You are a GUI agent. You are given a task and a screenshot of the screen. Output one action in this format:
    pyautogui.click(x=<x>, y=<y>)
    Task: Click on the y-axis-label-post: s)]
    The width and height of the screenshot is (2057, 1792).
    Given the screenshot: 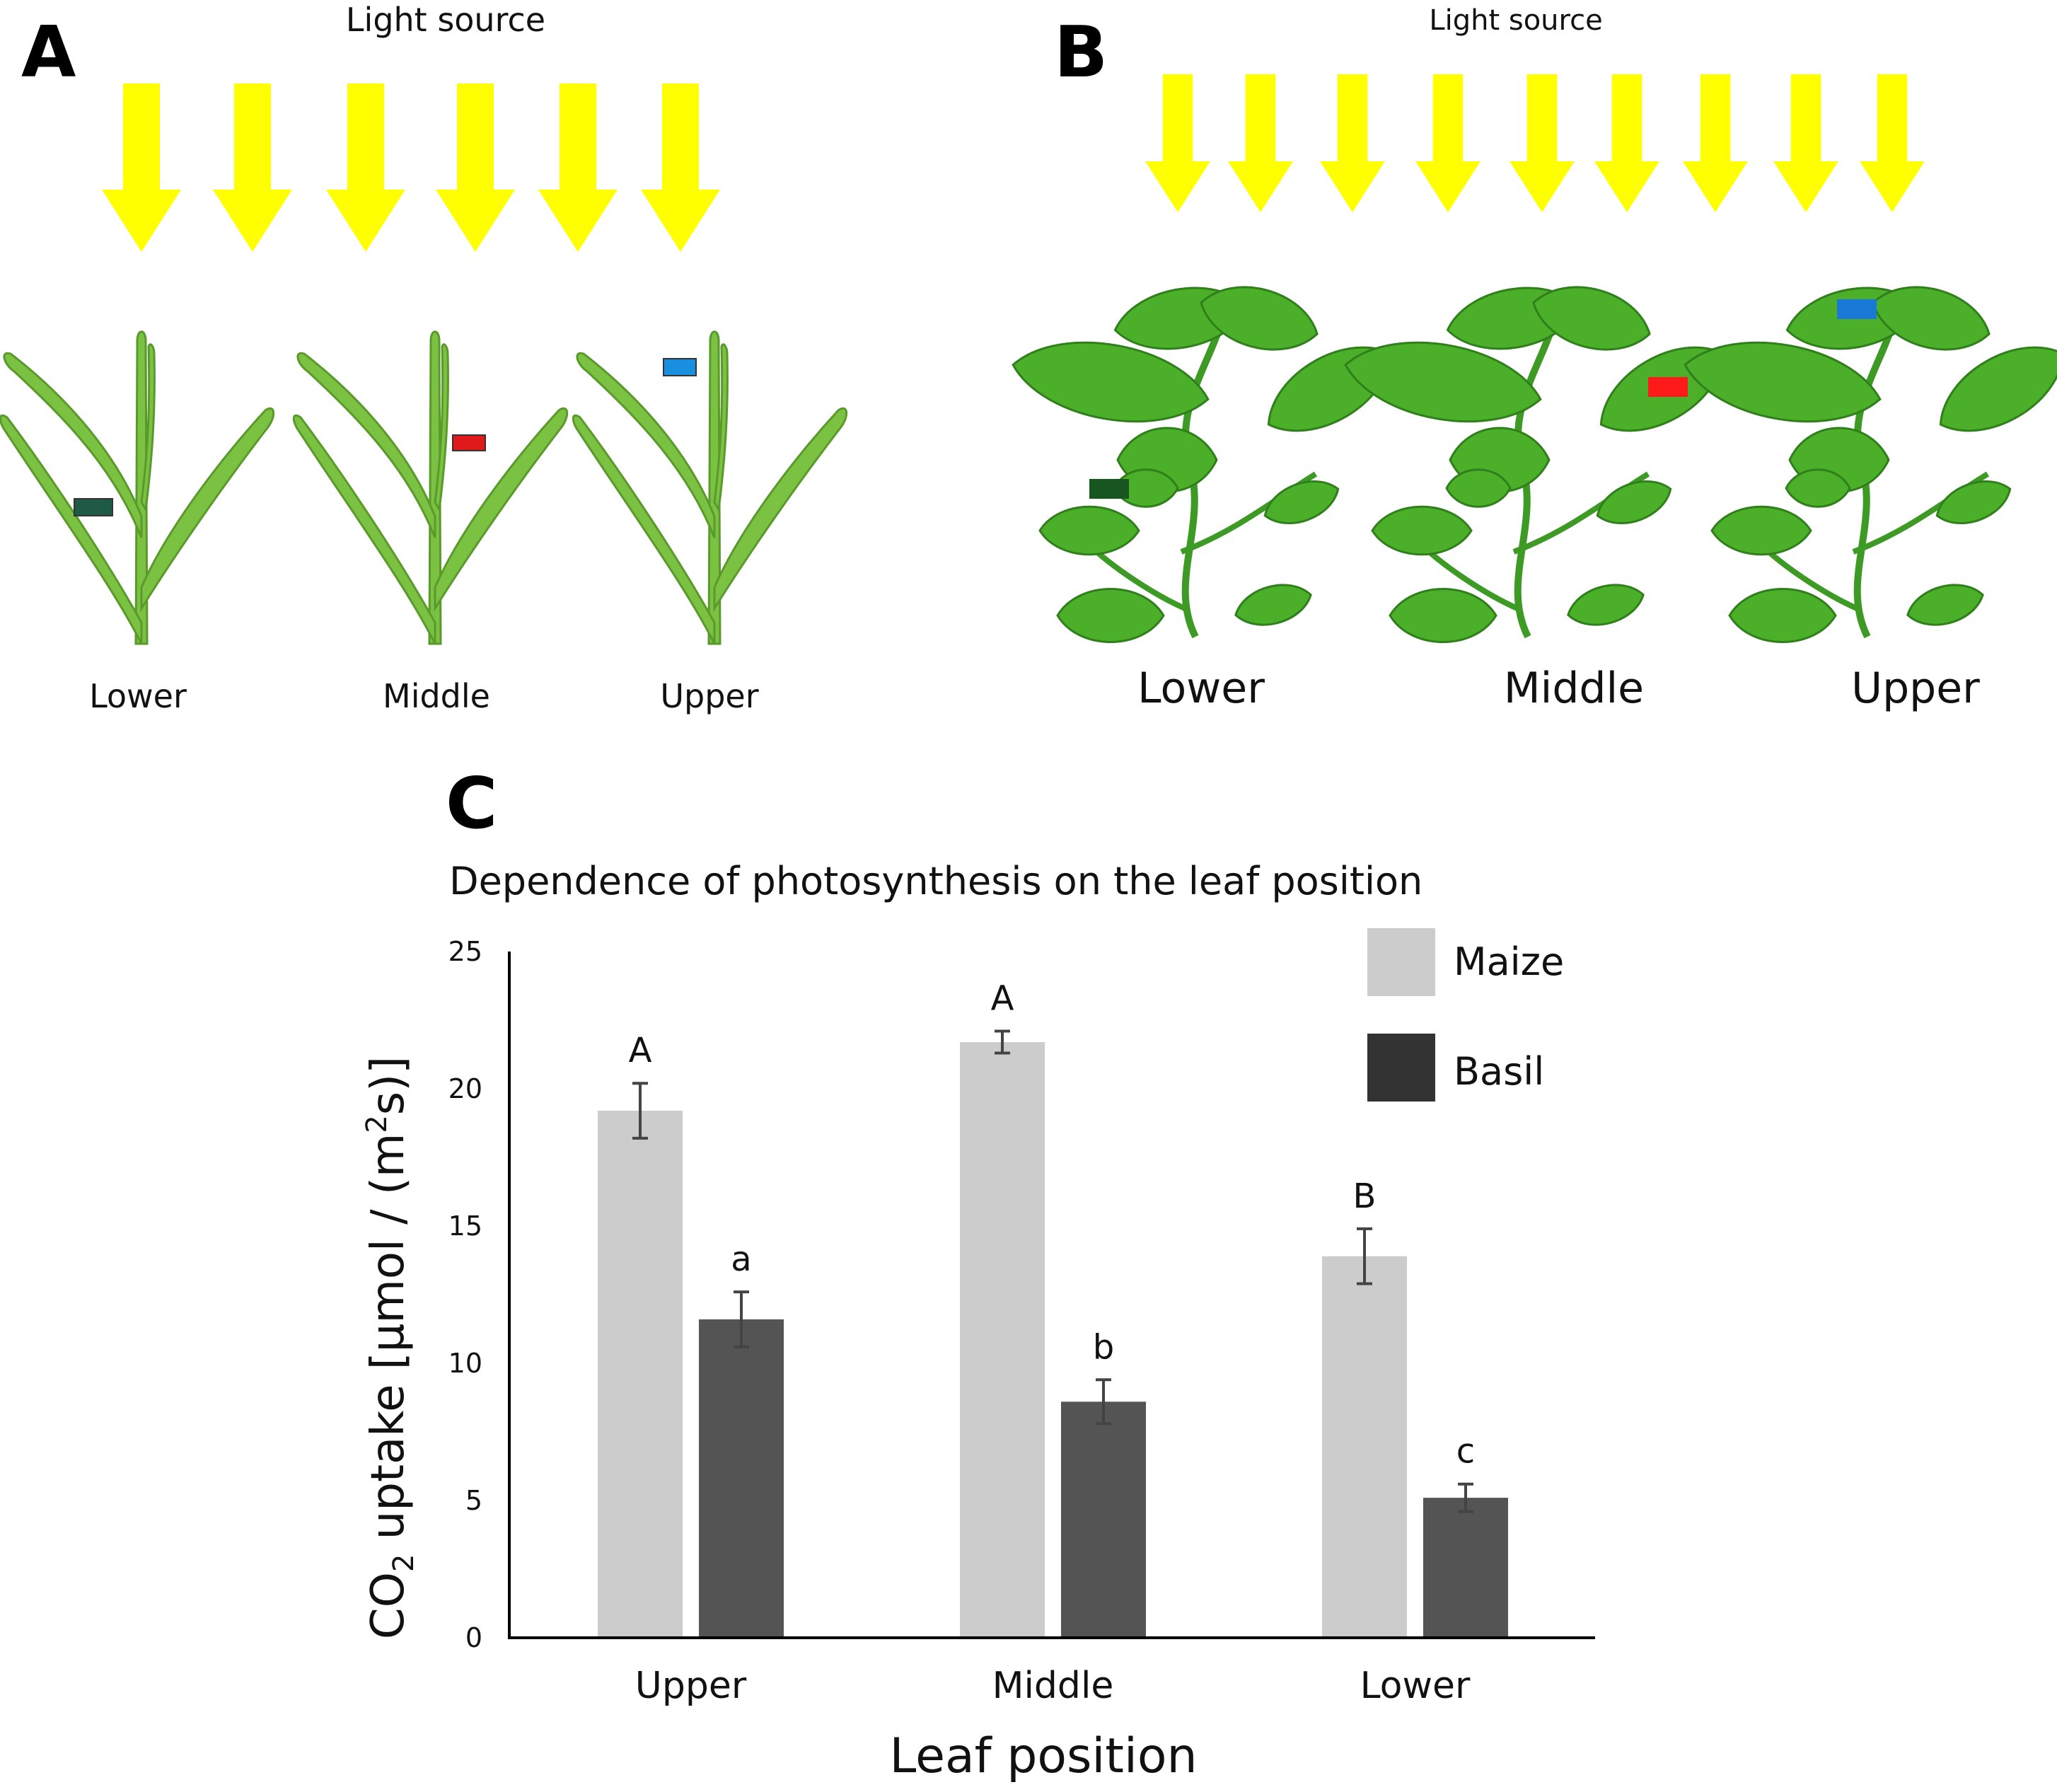 What is the action you would take?
    pyautogui.click(x=388, y=1085)
    